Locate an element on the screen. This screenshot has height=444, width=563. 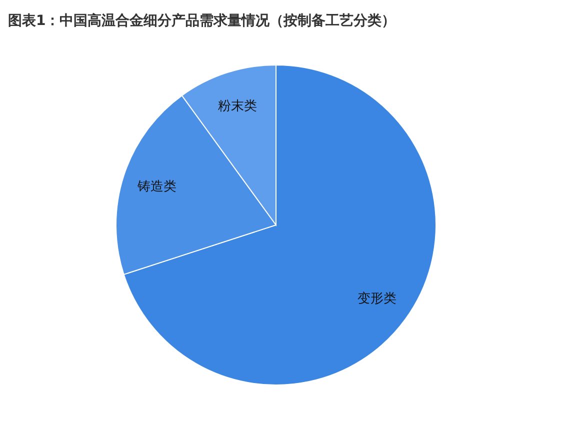
slice-label: 粉末类 is located at coordinates (237, 106).